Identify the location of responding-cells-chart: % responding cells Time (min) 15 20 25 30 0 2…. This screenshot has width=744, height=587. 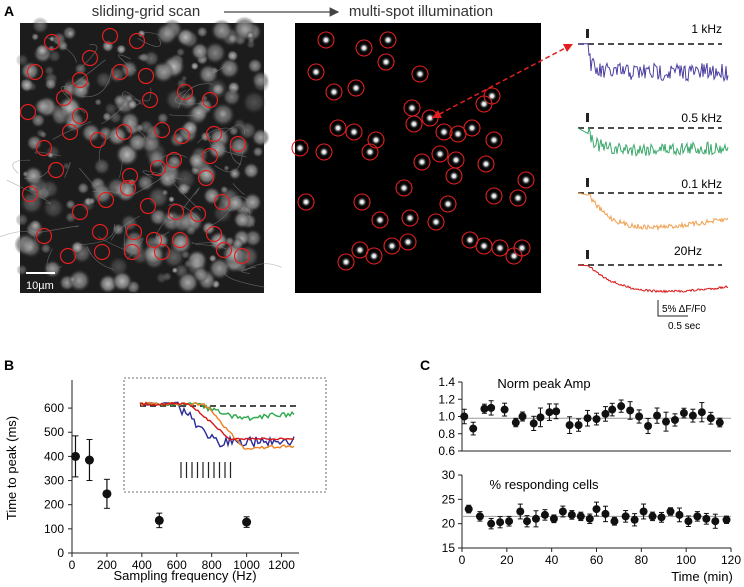
(592, 526).